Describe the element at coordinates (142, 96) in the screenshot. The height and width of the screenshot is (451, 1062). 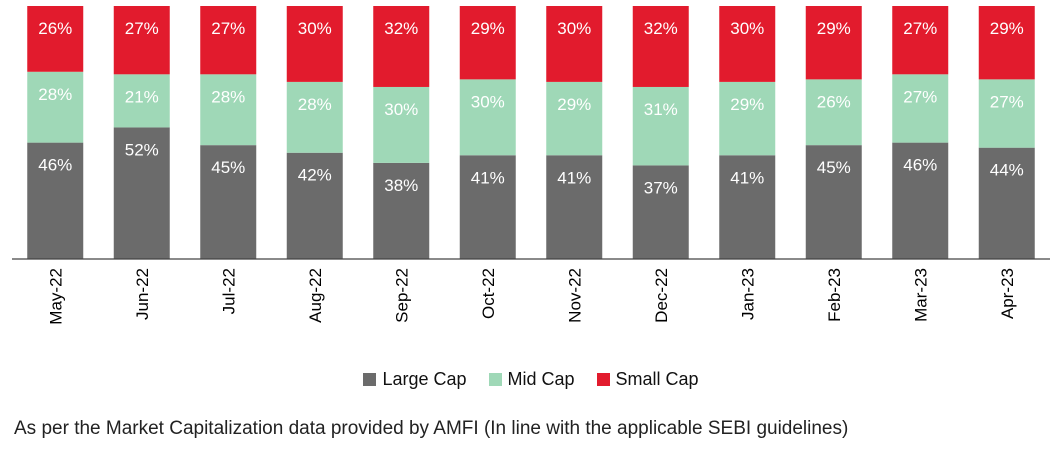
I see `data-label-mid-cap-jun-22: 21%` at that location.